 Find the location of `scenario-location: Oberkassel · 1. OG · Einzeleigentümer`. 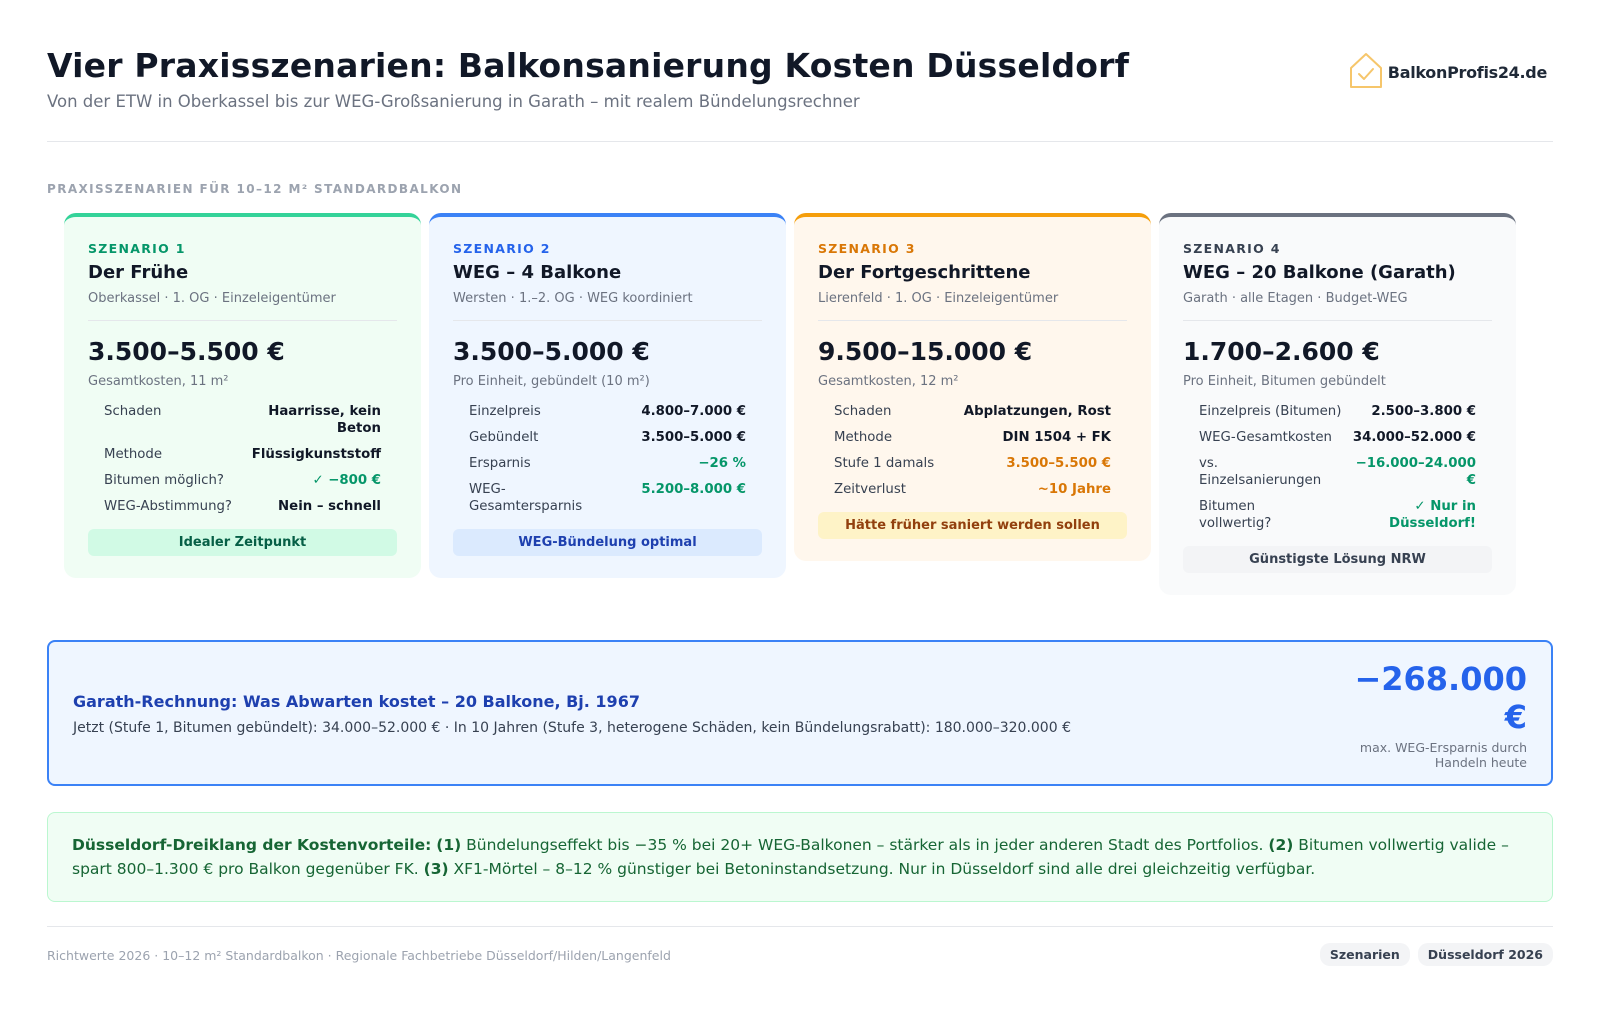

scenario-location: Oberkassel · 1. OG · Einzeleigentümer is located at coordinates (242, 306).